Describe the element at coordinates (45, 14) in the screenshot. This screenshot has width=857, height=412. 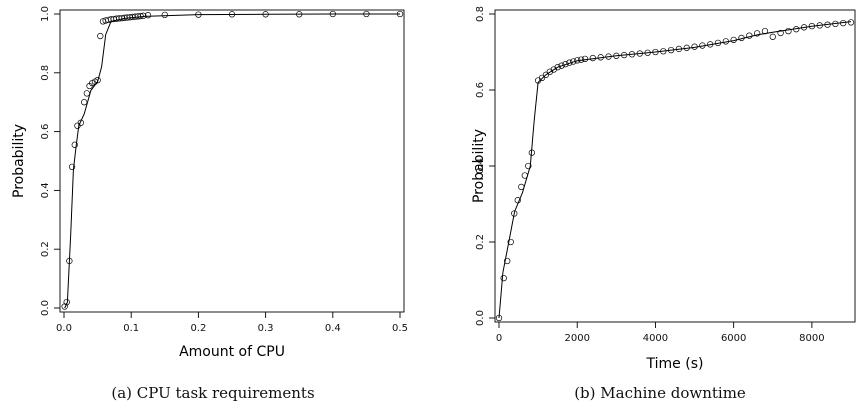
I see `y-tick-label: 1.0` at that location.